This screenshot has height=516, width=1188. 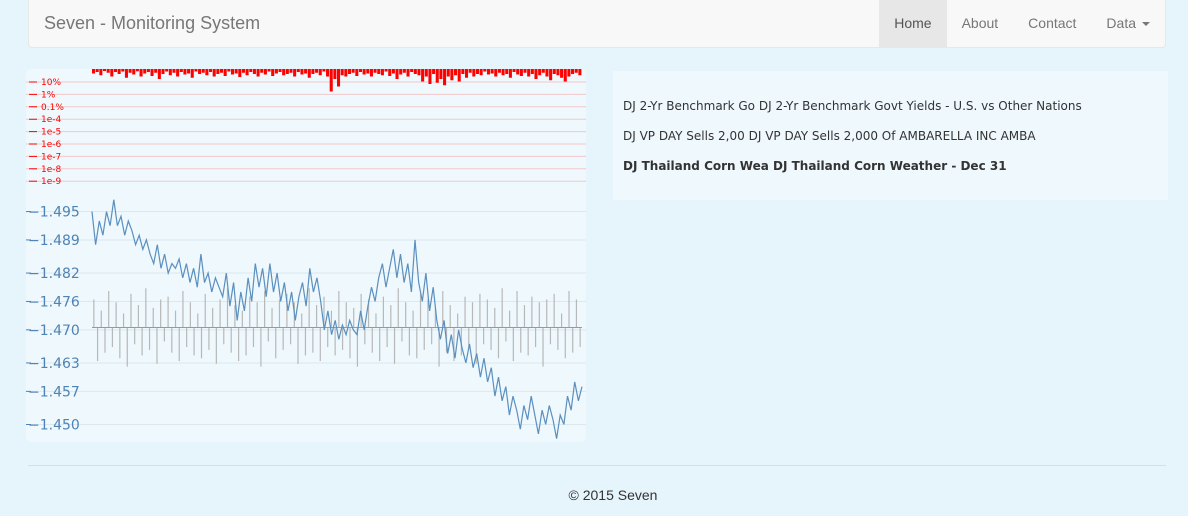 What do you see at coordinates (54, 392) in the screenshot?
I see `price-tick-label: −1.457` at bounding box center [54, 392].